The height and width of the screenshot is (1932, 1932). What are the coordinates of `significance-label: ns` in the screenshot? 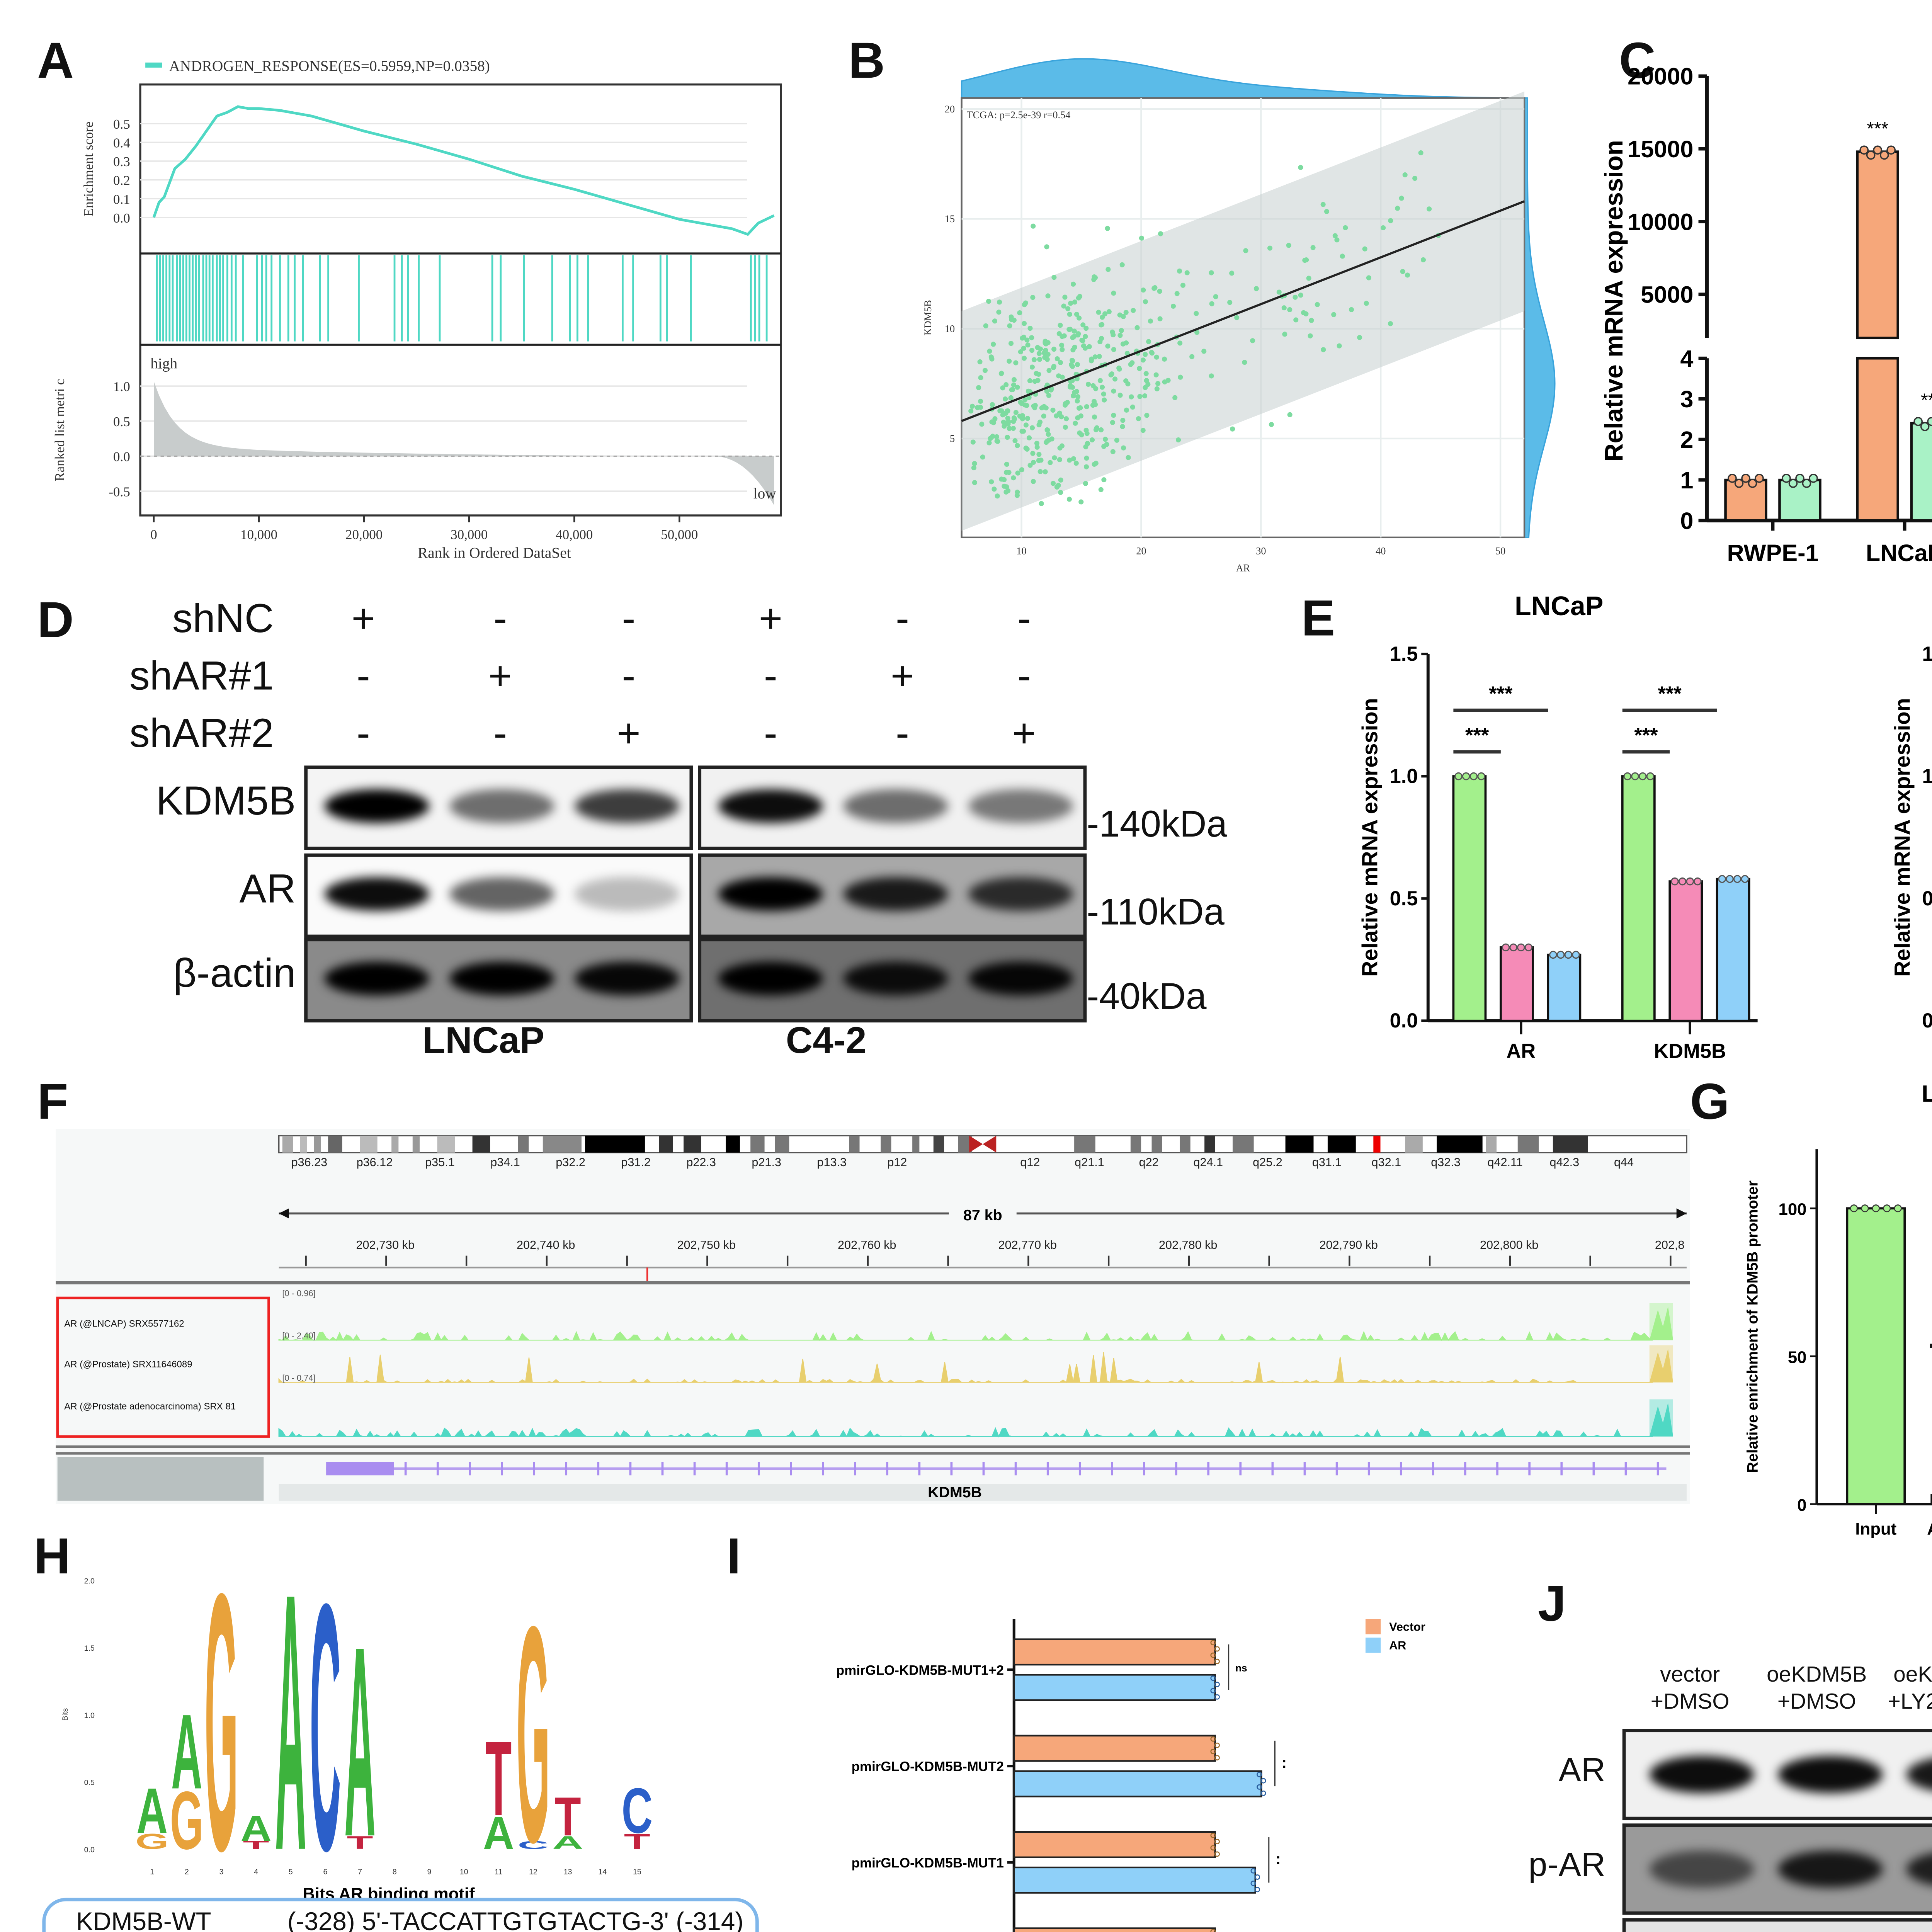 It's located at (1241, 1668).